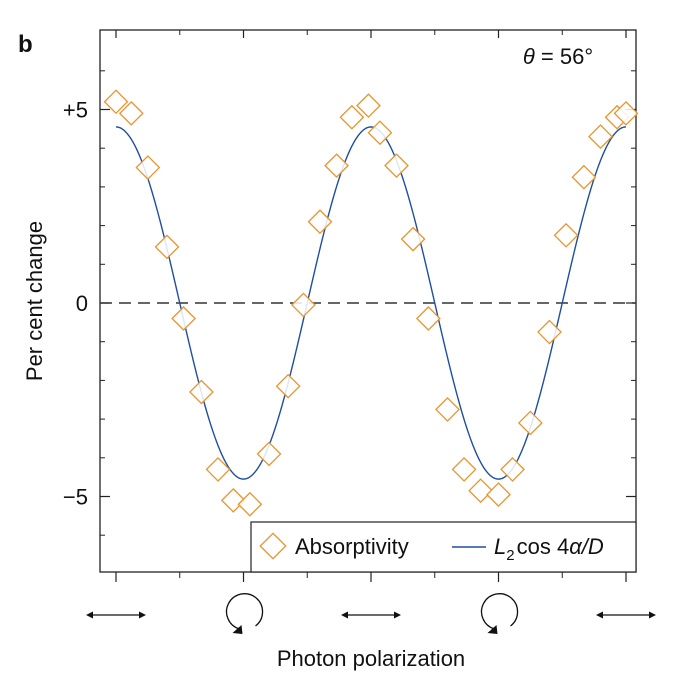  I want to click on legend-fit-subscript: 2, so click(510, 555).